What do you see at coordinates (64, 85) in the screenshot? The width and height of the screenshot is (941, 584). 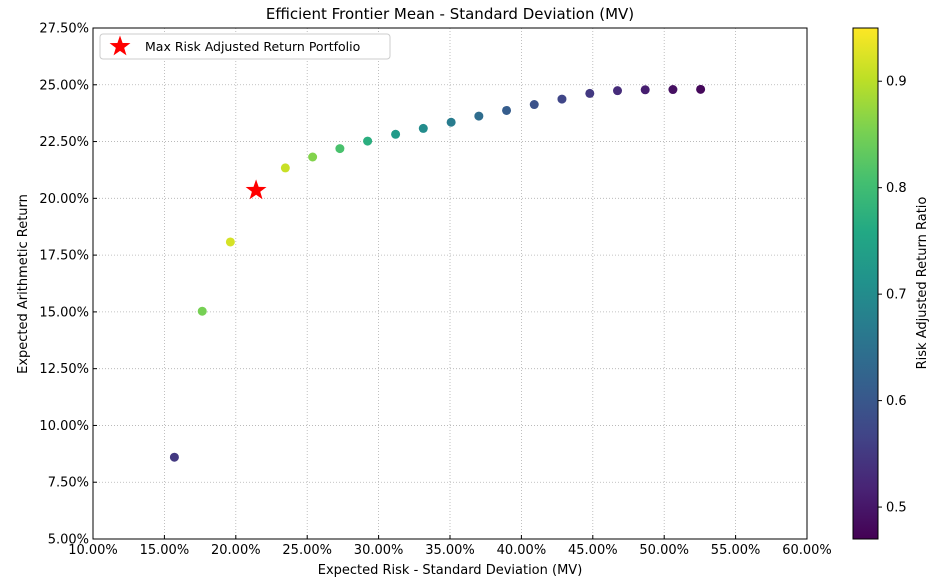 I see `y-tick-label: 25.00%` at bounding box center [64, 85].